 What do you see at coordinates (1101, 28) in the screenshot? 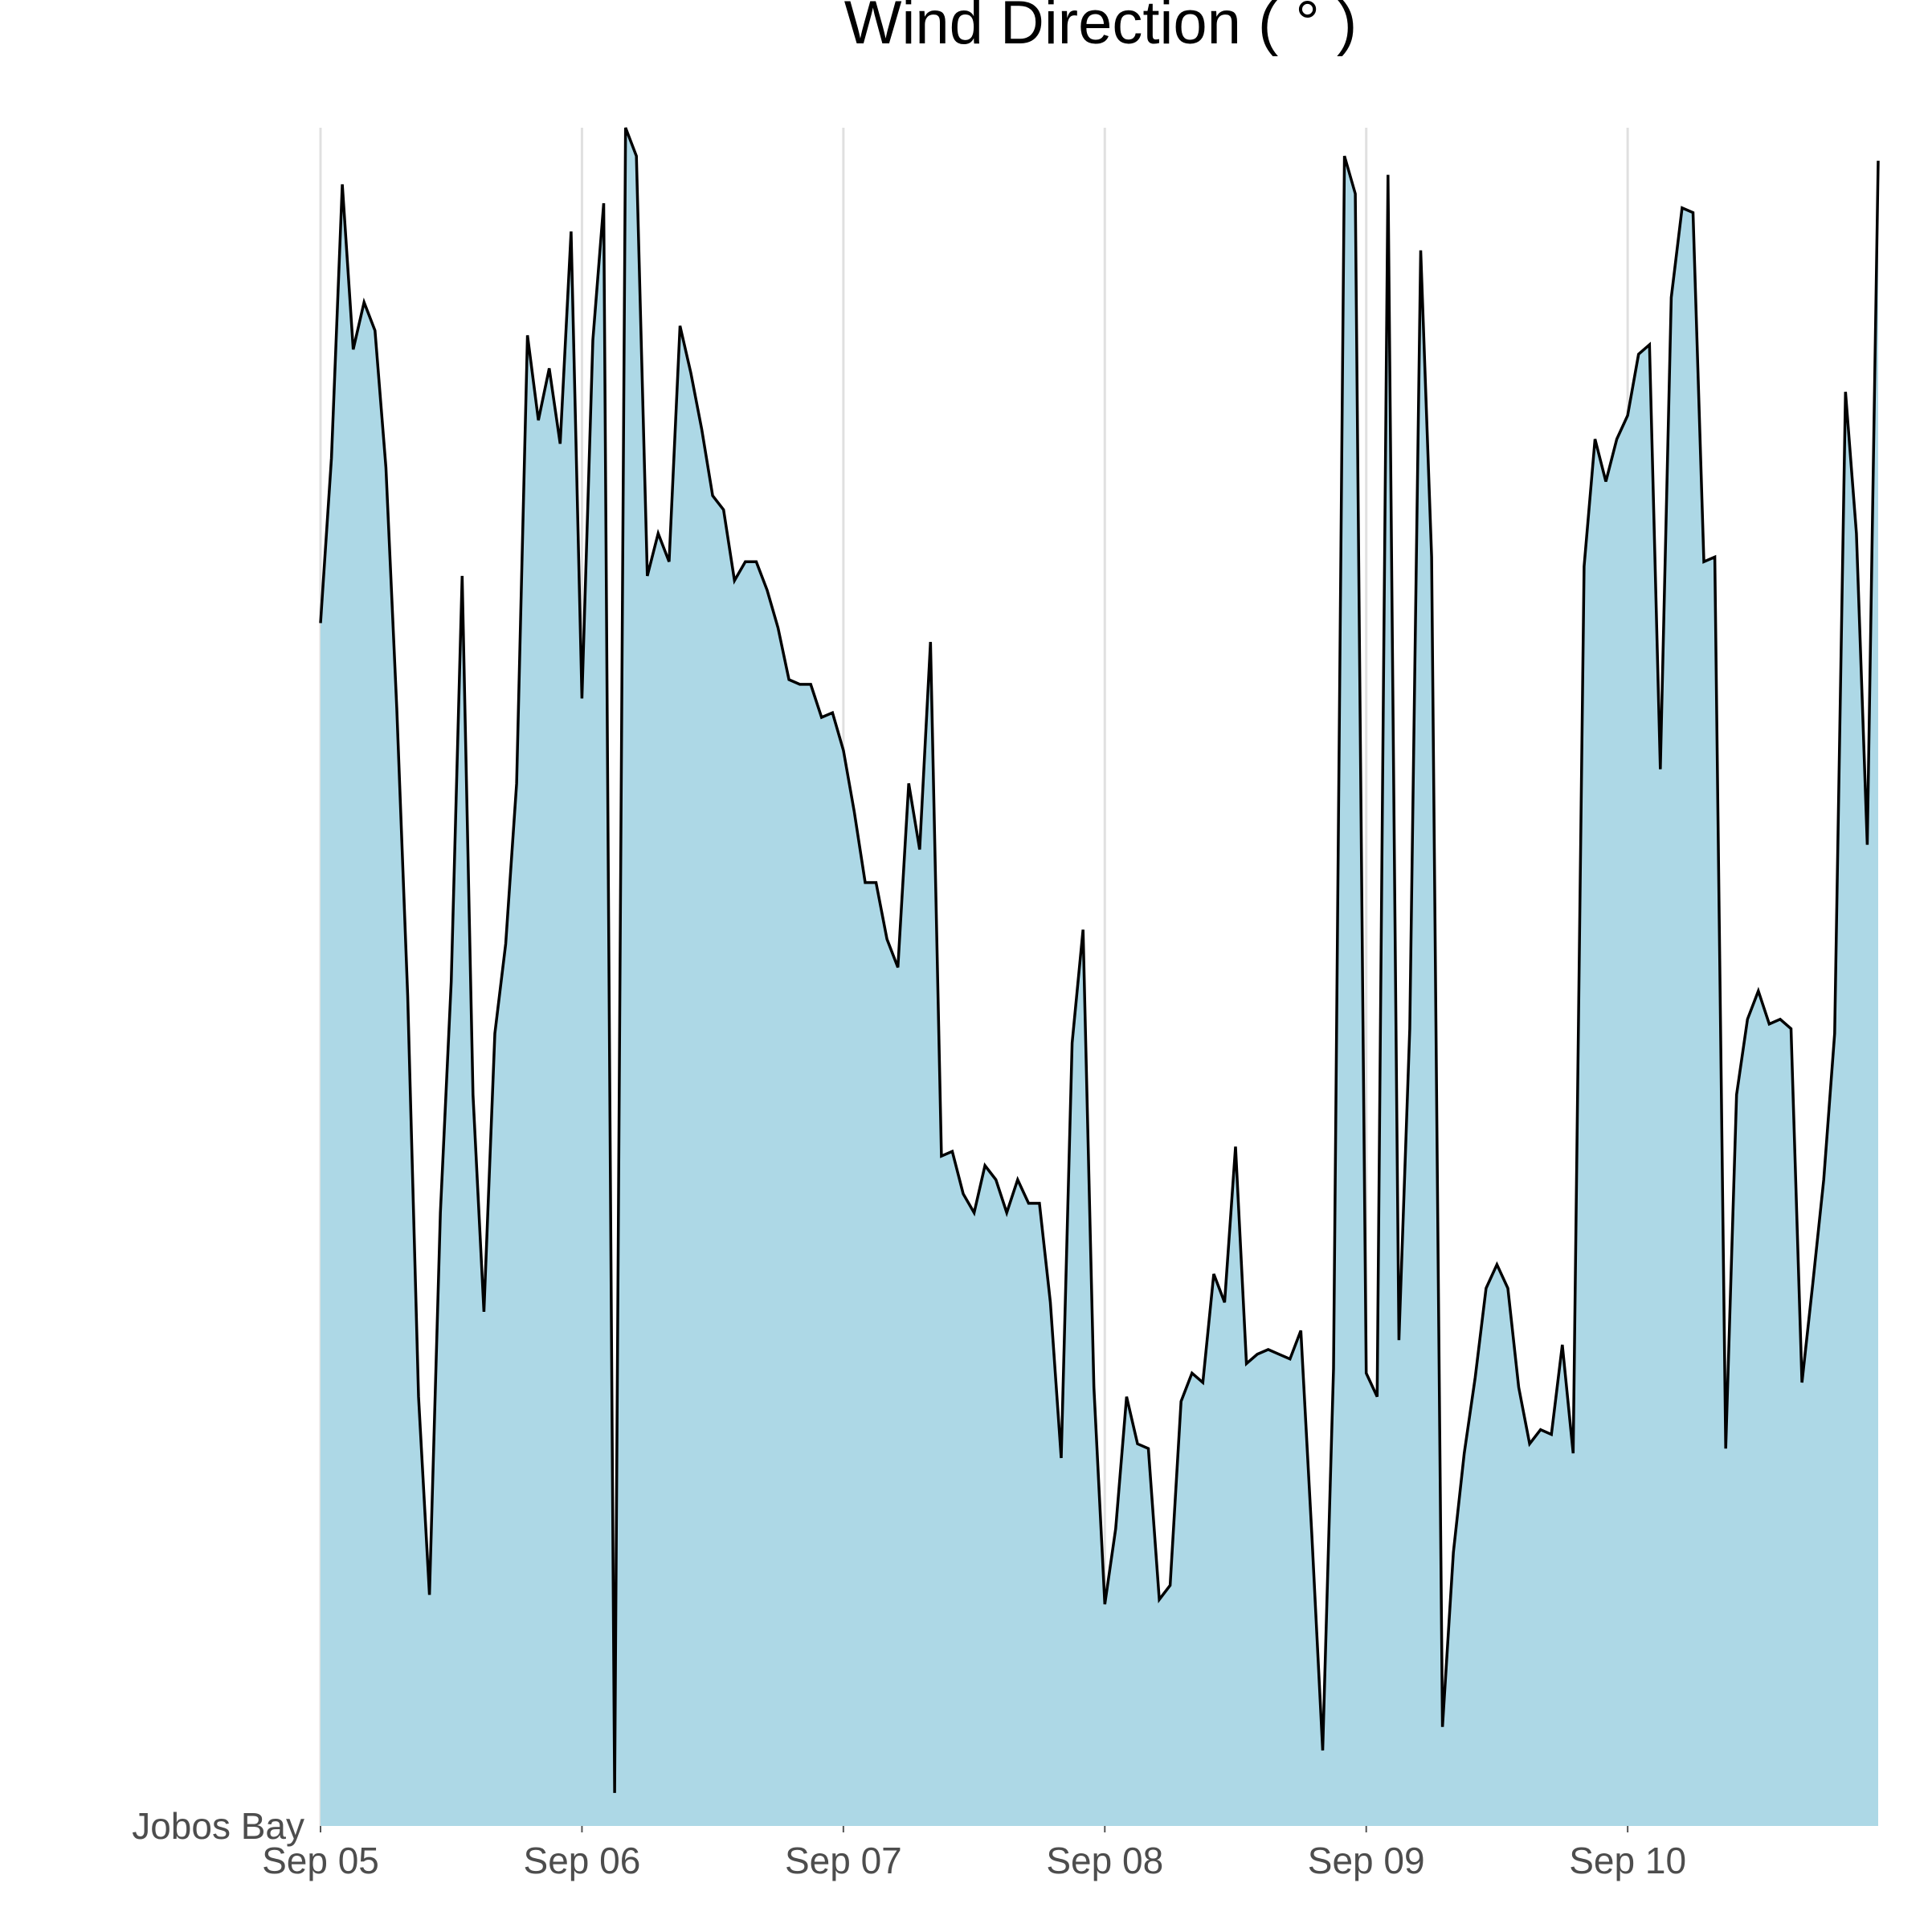
I see `chart-title: Wind Direction ( ° )` at bounding box center [1101, 28].